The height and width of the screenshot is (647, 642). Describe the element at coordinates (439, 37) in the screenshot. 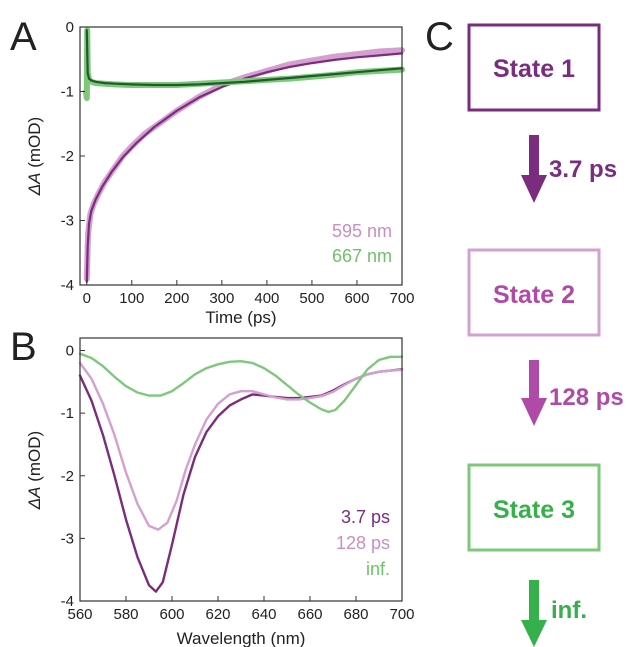

I see `panel-label-c: C` at that location.